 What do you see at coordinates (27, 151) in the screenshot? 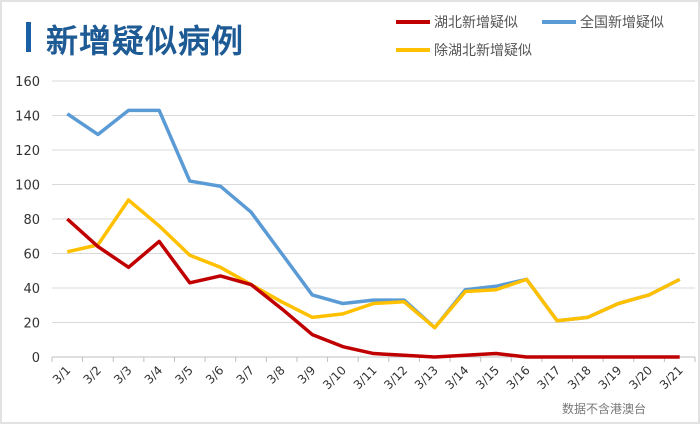
I see `y-tick-label: 120` at bounding box center [27, 151].